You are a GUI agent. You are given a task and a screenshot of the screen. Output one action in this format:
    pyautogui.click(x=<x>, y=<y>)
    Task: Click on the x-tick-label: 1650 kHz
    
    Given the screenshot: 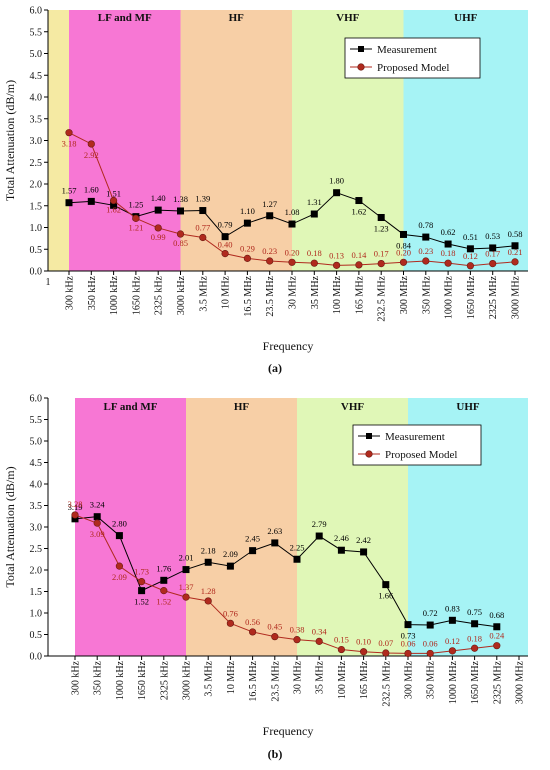 What is the action you would take?
    pyautogui.click(x=142, y=680)
    